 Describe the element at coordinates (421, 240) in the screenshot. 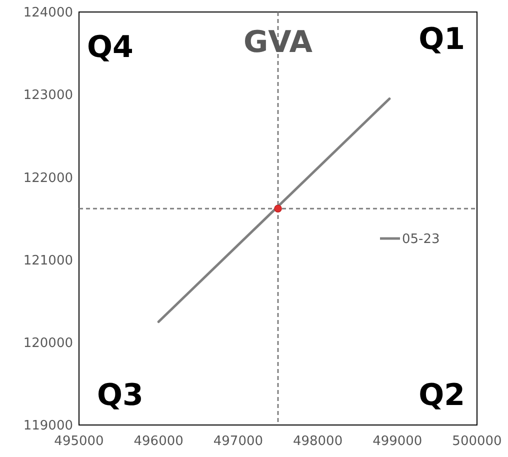

I see `legend-label: 05-23` at that location.